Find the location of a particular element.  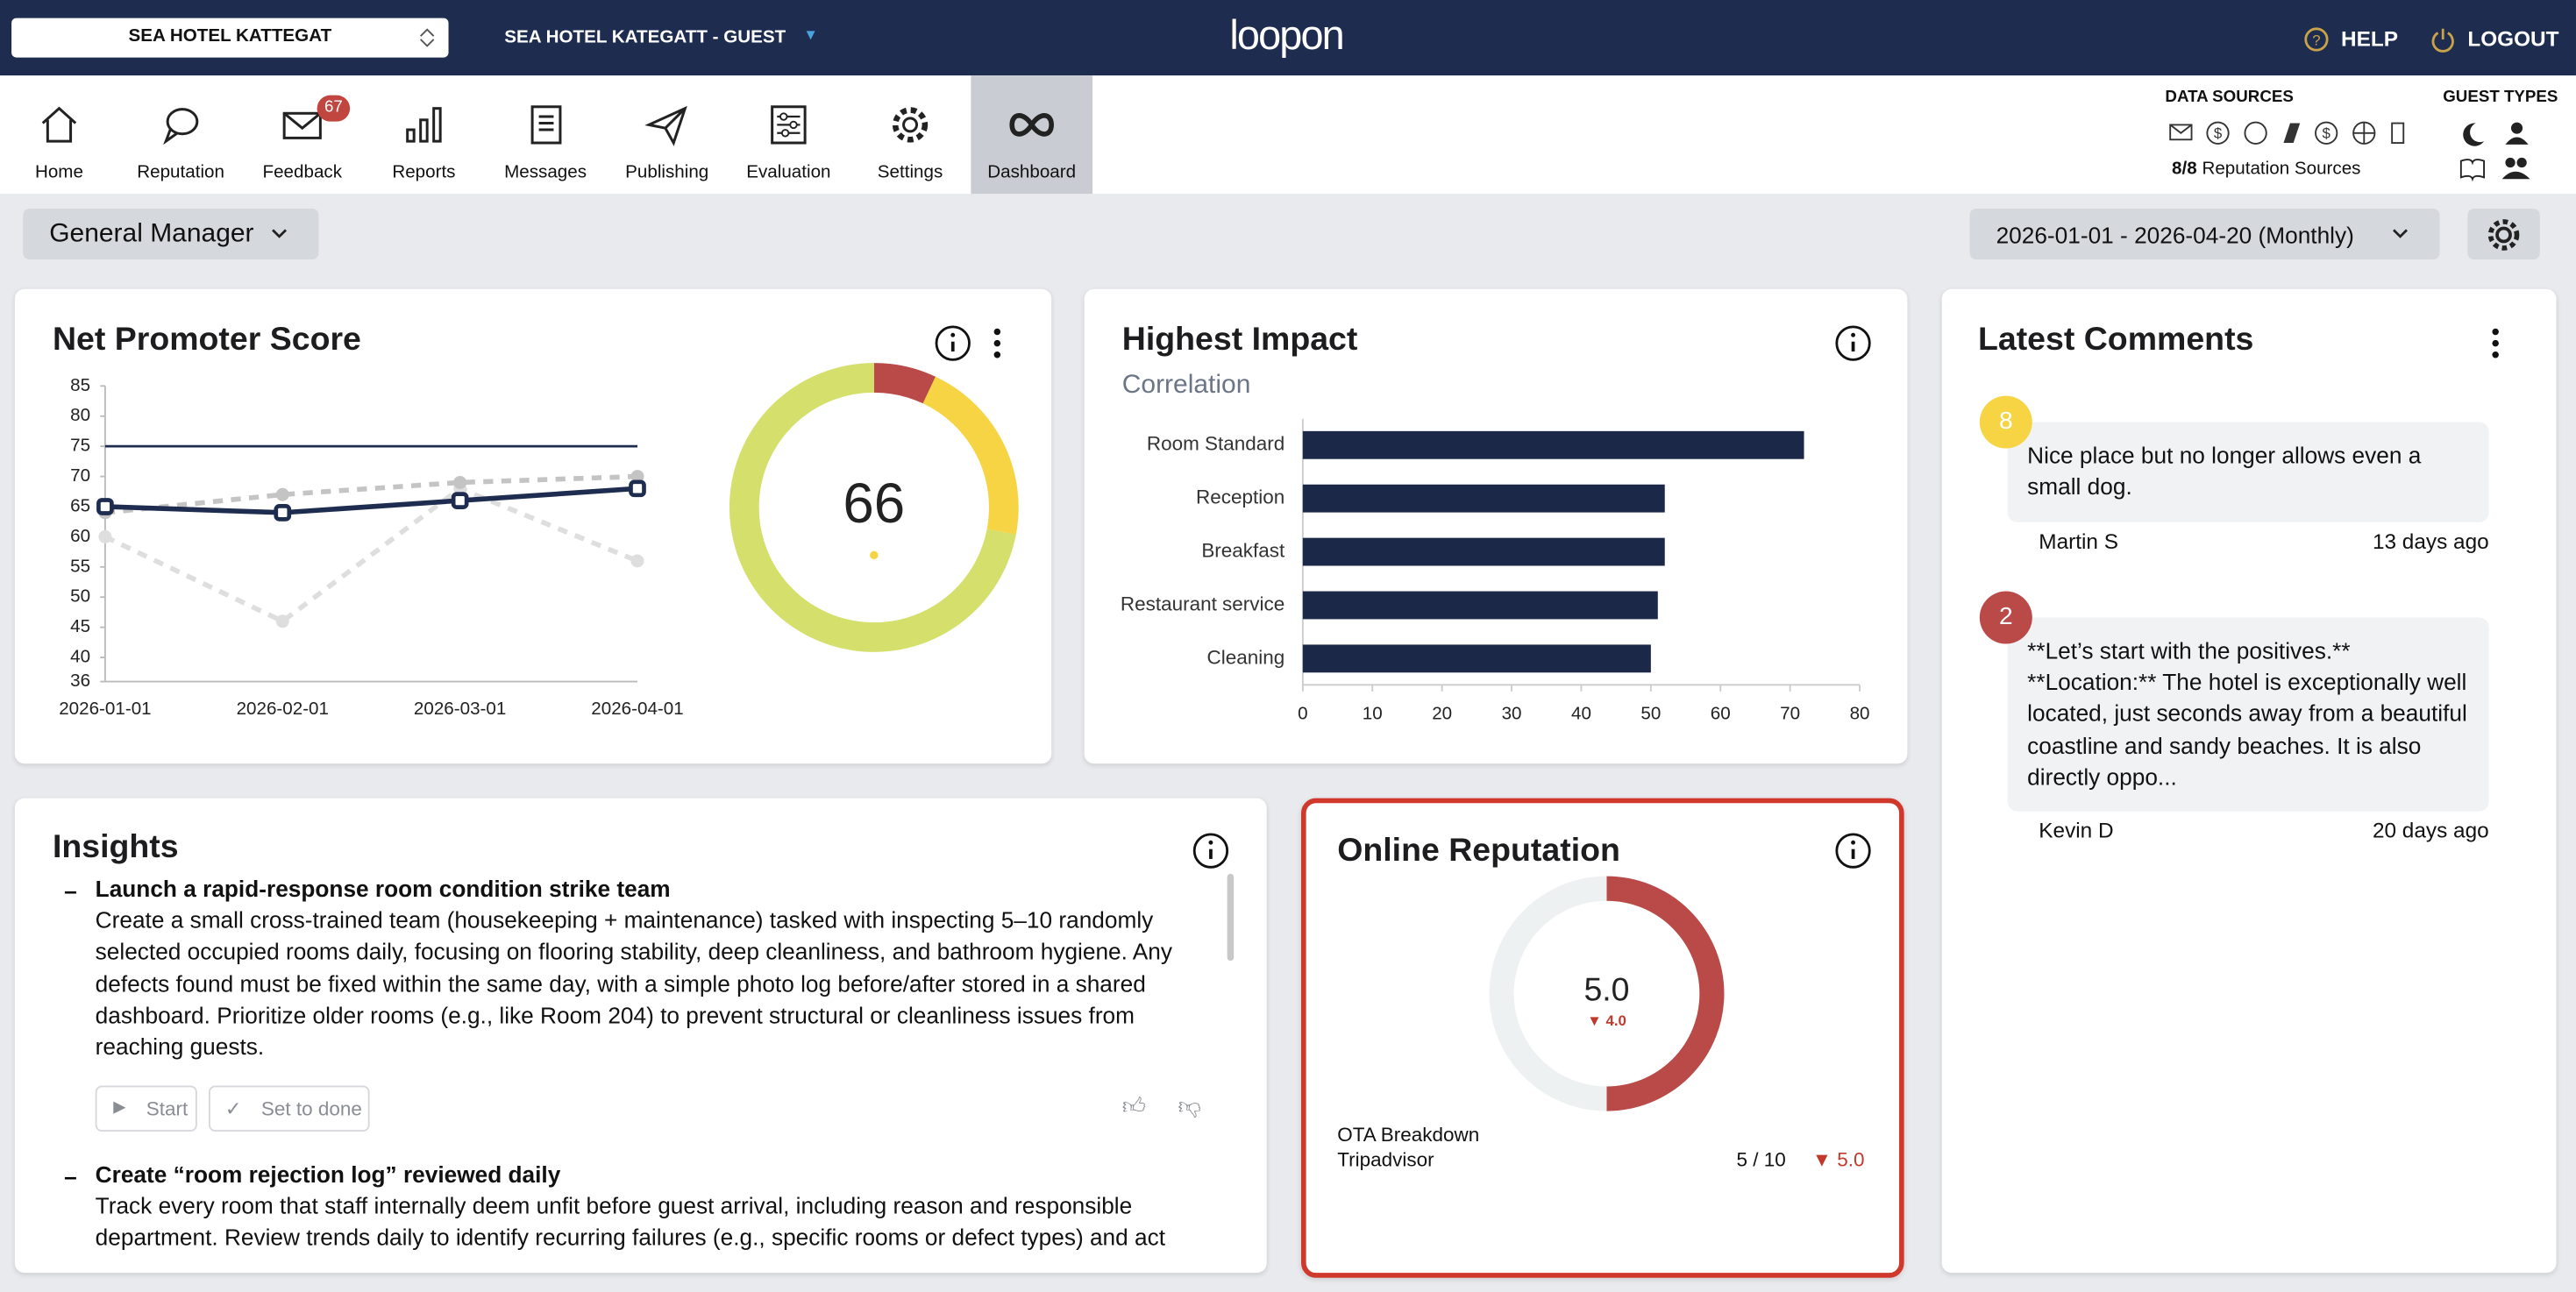

card-title: Net Promoter Score is located at coordinates (206, 340).